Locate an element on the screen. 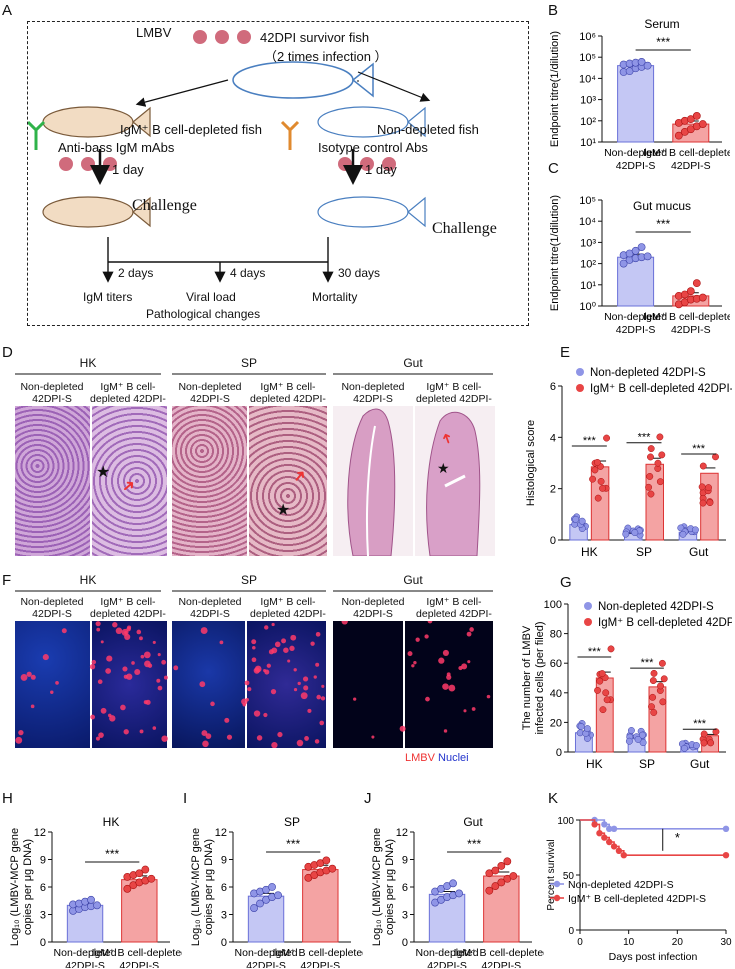 The height and width of the screenshot is (969, 735). y-tick-label: 20 is located at coordinates (556, 723).